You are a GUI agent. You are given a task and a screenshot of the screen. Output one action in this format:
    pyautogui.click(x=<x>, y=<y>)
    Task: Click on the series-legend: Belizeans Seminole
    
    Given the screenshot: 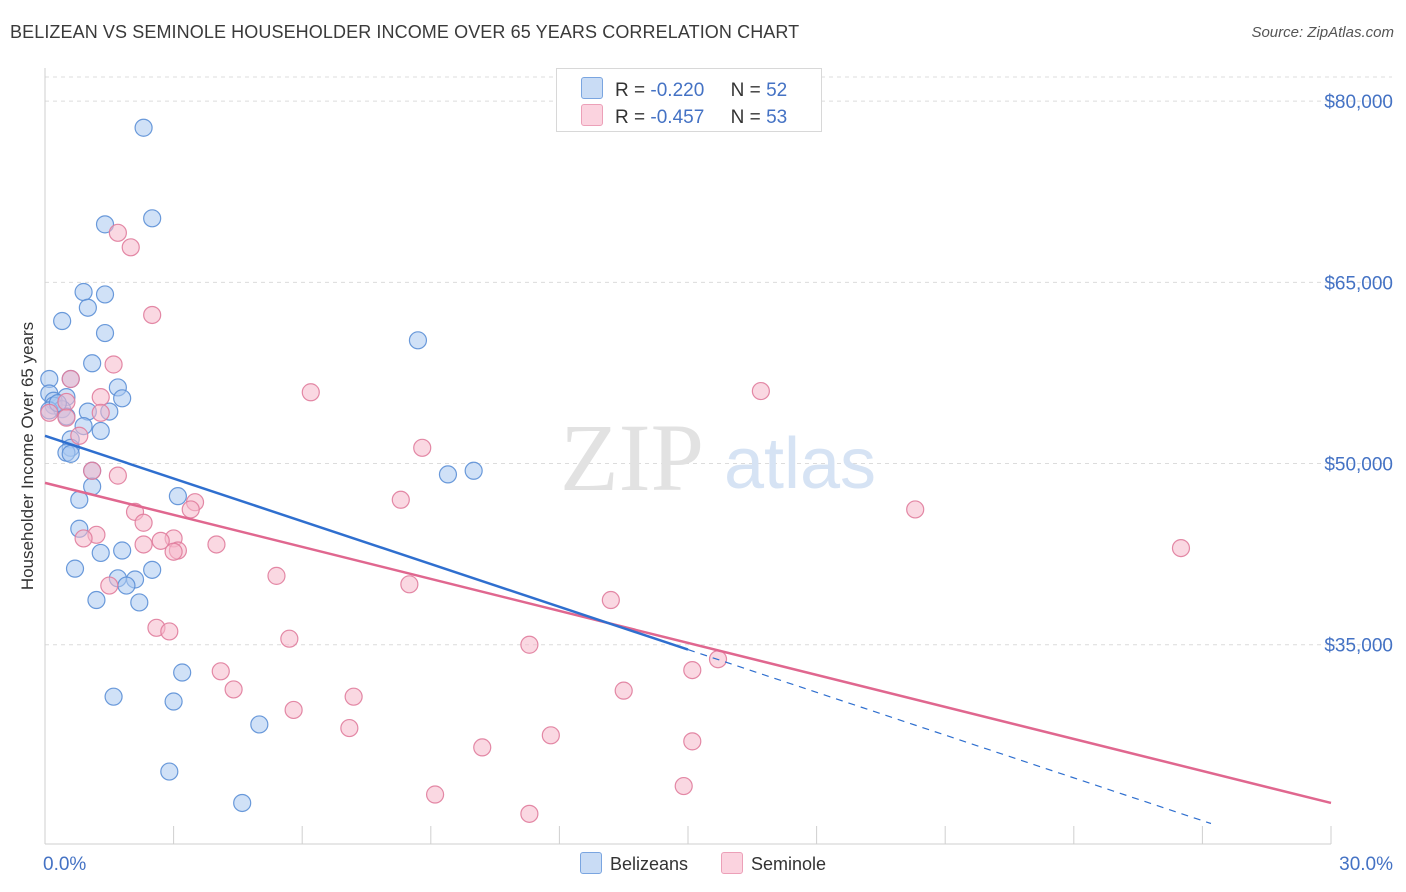 What is the action you would take?
    pyautogui.click(x=703, y=863)
    